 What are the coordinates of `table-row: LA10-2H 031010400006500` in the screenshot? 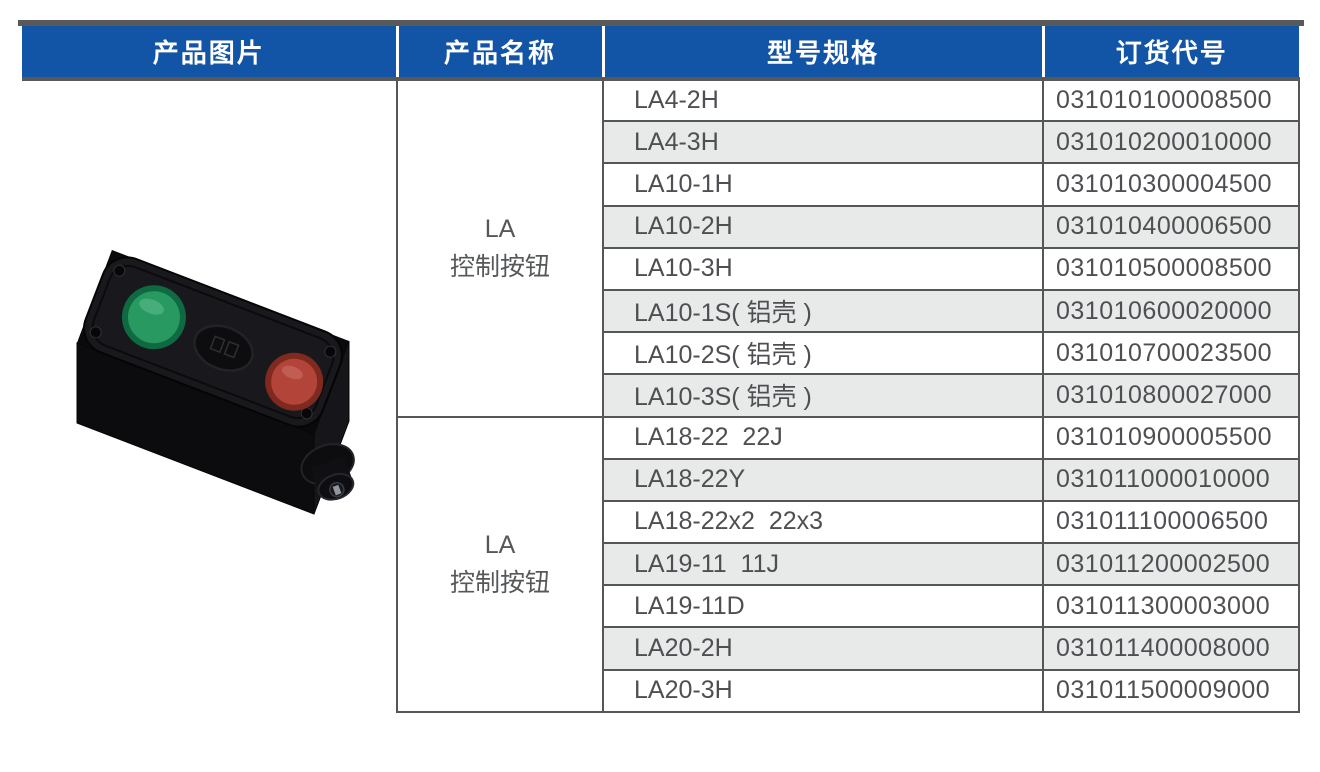 It's located at (661, 226).